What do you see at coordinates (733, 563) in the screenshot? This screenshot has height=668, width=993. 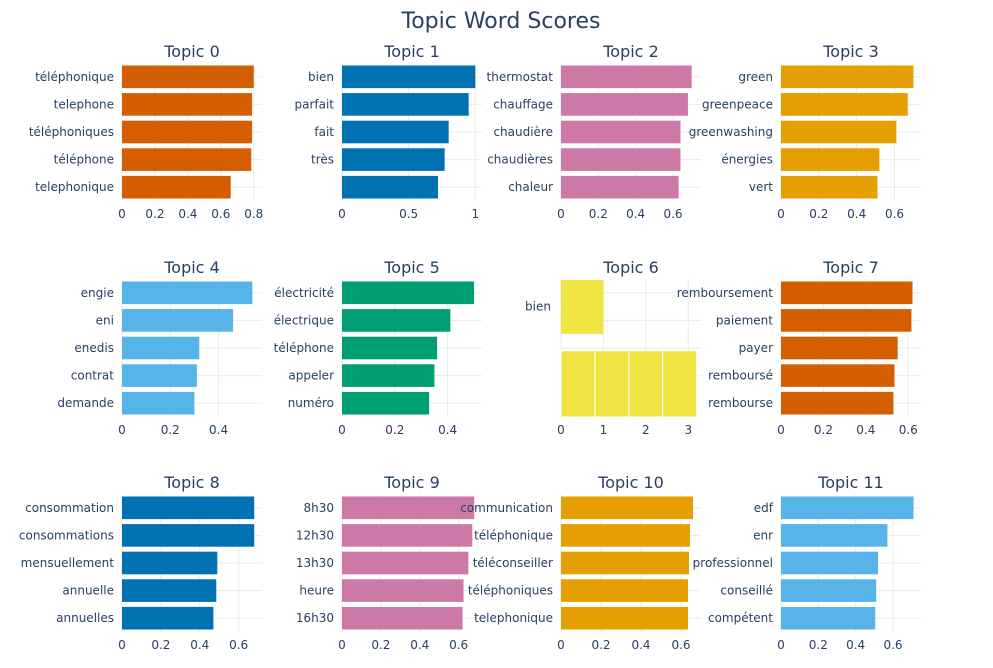 I see `category-label: professionnel` at bounding box center [733, 563].